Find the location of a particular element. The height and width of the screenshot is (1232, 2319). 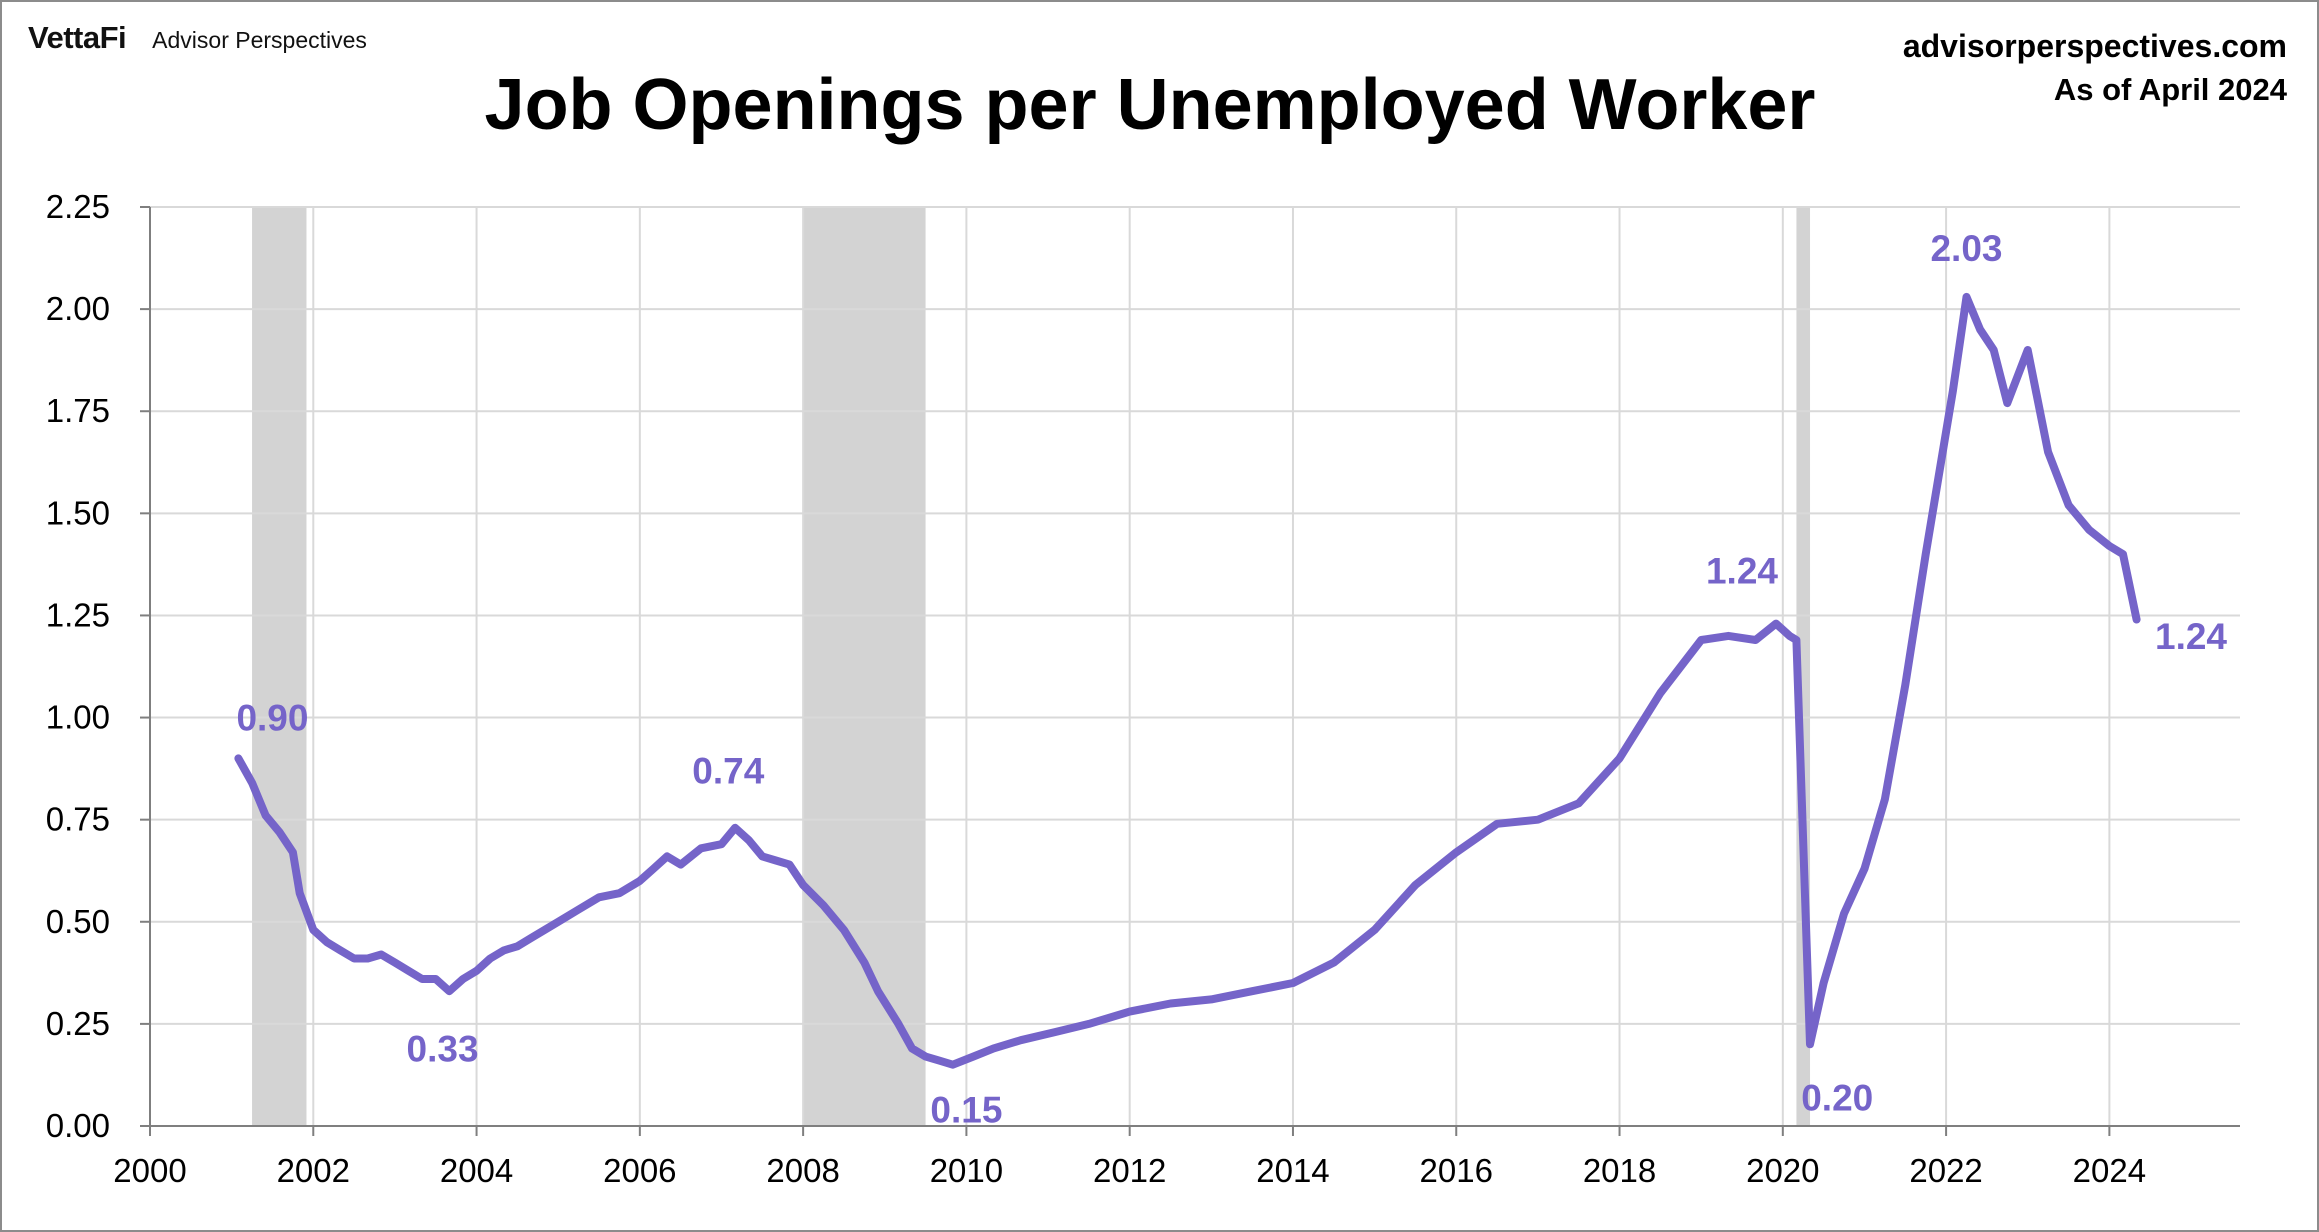

x-tick-label: 2024 is located at coordinates (2109, 1170).